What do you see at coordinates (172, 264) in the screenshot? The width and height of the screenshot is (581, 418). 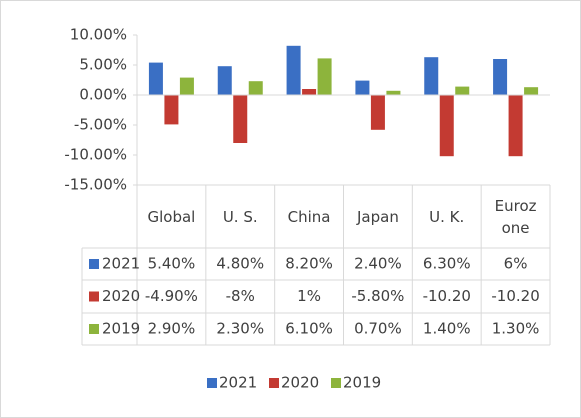 I see `data-label: 5.40%` at bounding box center [172, 264].